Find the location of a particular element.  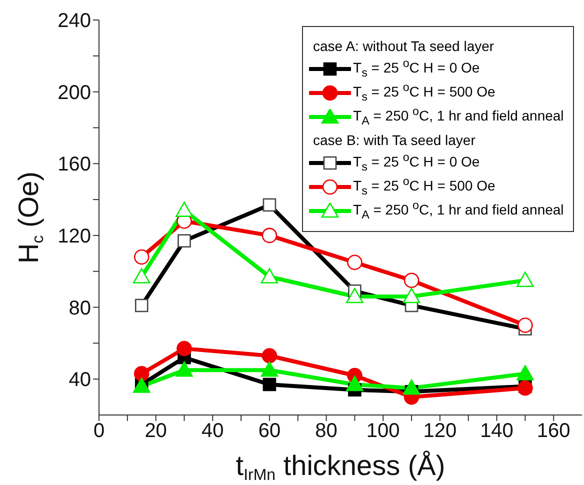

annotation: case A: without Ta seed layer is located at coordinates (404, 46).